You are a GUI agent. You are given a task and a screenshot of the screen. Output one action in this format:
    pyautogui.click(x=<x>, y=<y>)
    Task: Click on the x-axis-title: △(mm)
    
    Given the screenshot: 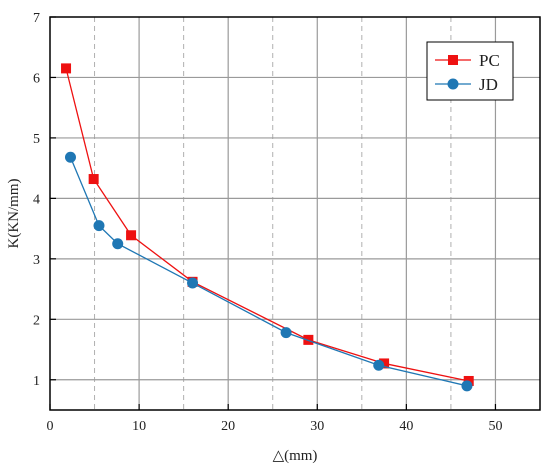 What is the action you would take?
    pyautogui.click(x=295, y=456)
    